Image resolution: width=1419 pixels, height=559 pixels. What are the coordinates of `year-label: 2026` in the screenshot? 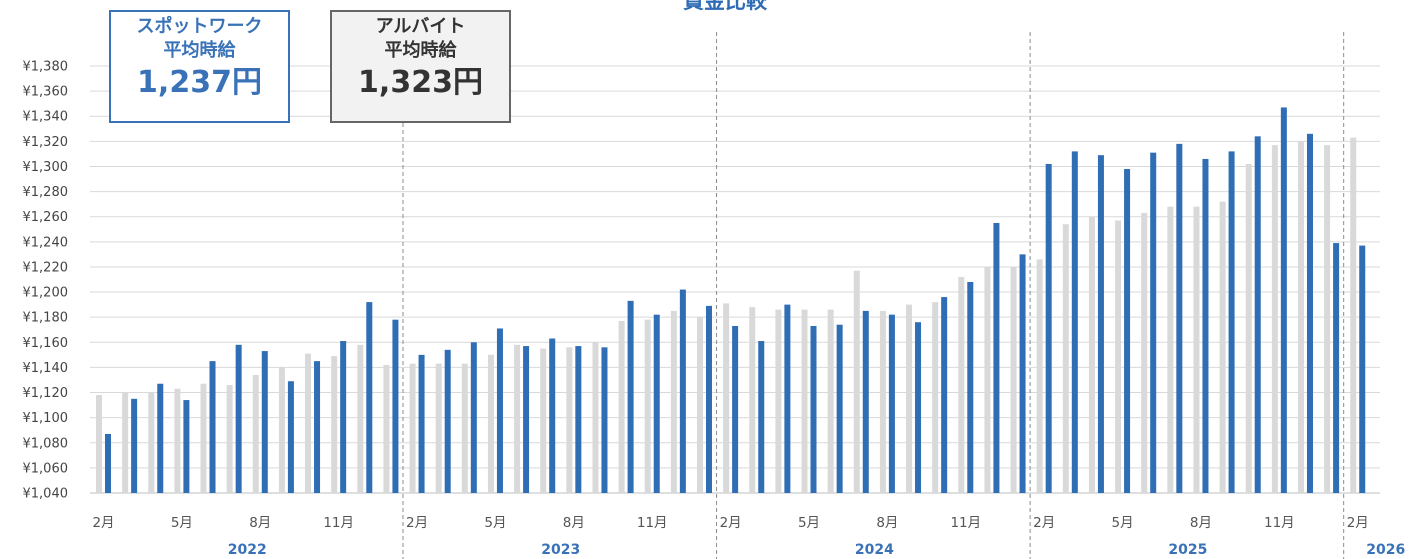 It's located at (1385, 550).